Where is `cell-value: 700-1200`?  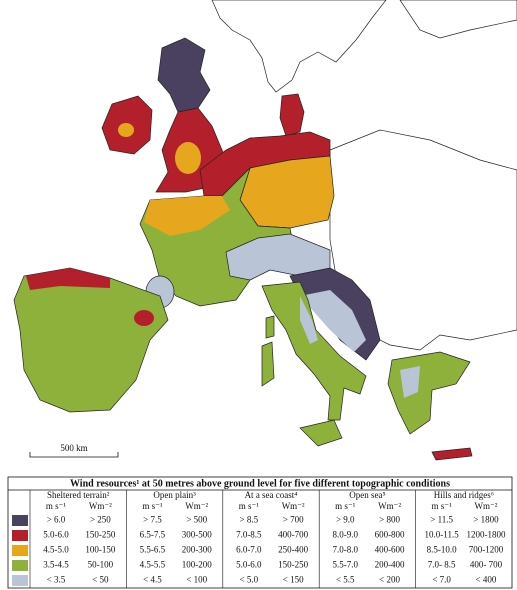
cell-value: 700-1200 is located at coordinates (486, 550).